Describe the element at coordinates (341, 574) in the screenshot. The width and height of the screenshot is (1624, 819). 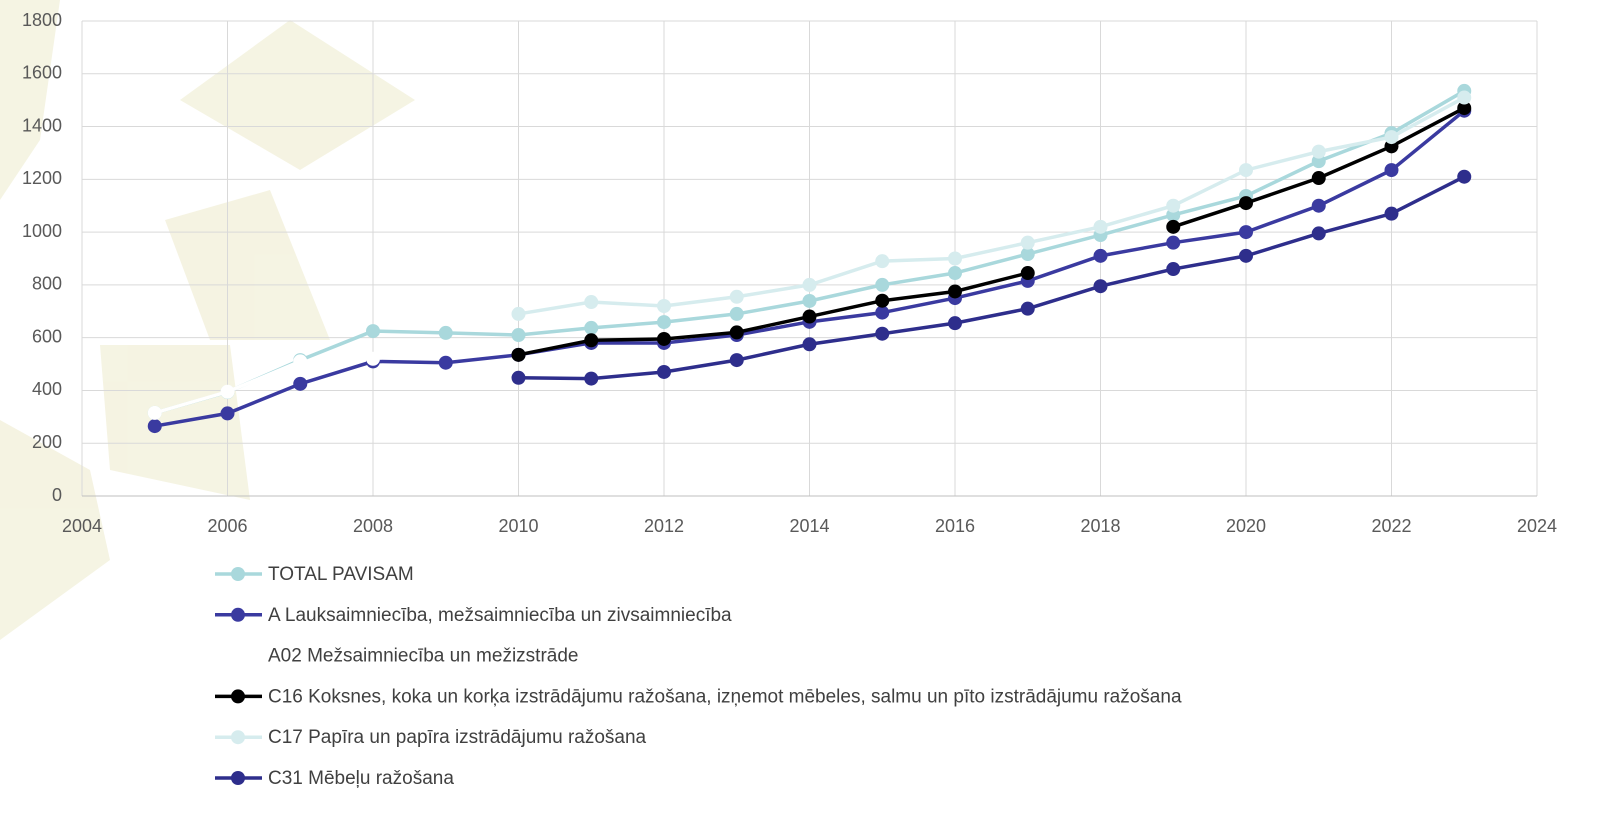
I see `legend-label: TOTAL PAVISAM` at that location.